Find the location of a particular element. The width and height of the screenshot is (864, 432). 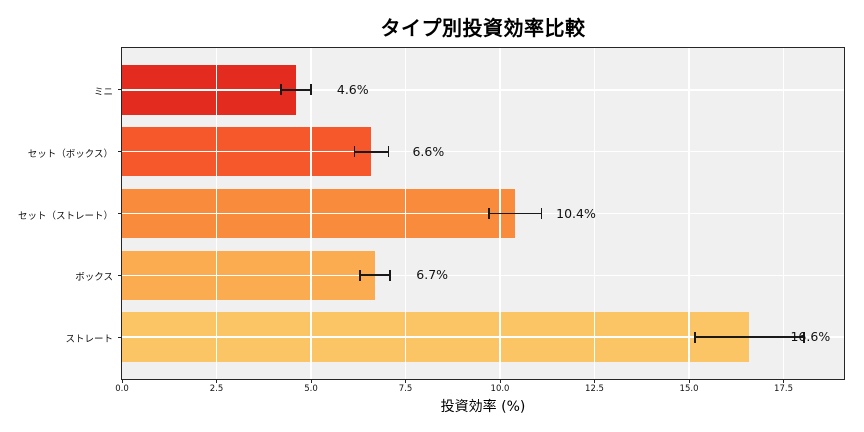

x-tick-label-2: 5.0 is located at coordinates (311, 389).